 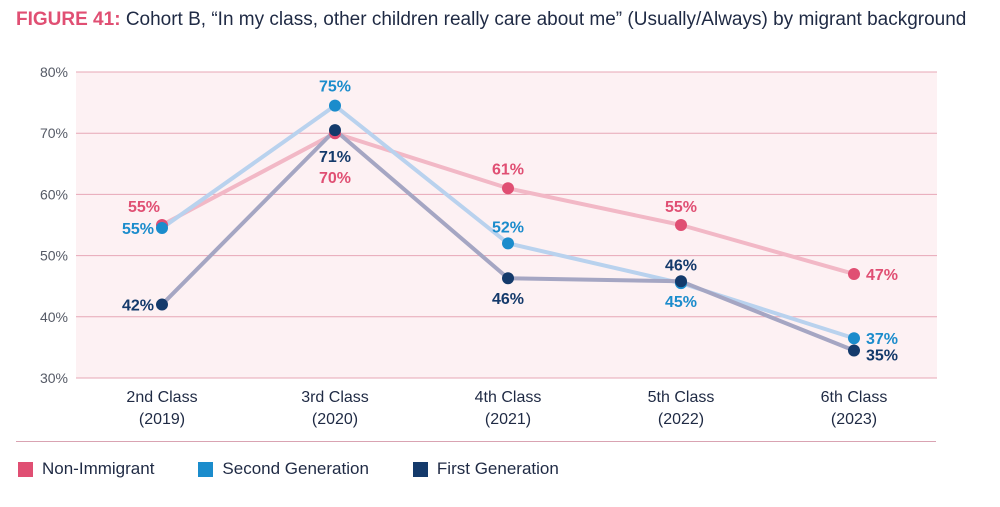 I want to click on legend-label: Second Generation, so click(x=295, y=468).